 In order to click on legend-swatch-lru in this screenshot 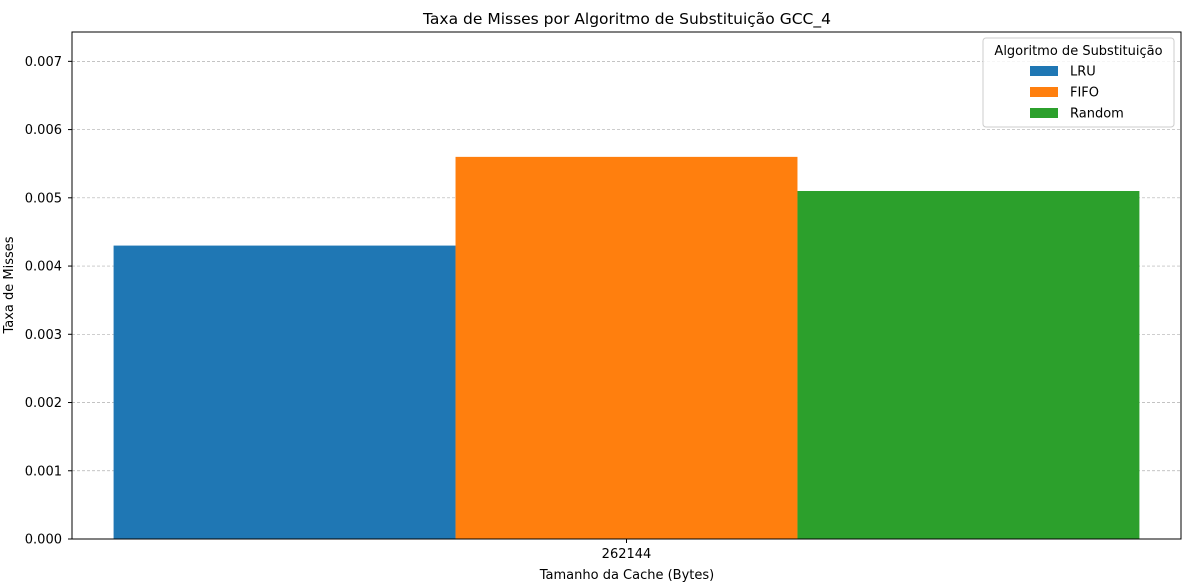, I will do `click(1044, 71)`.